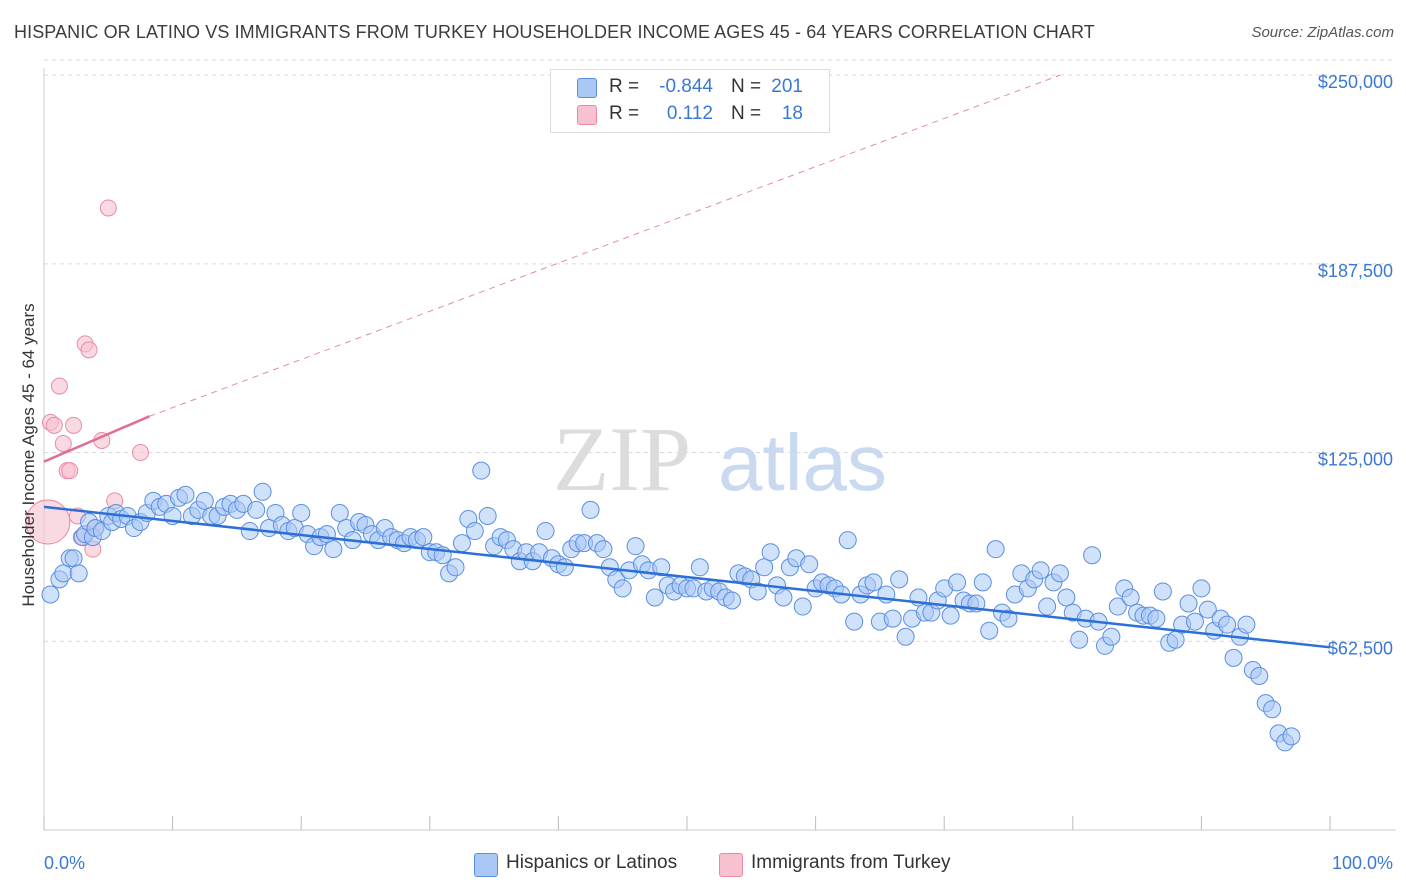 The image size is (1406, 892). What do you see at coordinates (622, 459) in the screenshot?
I see `watermark-zip: ZIP` at bounding box center [622, 459].